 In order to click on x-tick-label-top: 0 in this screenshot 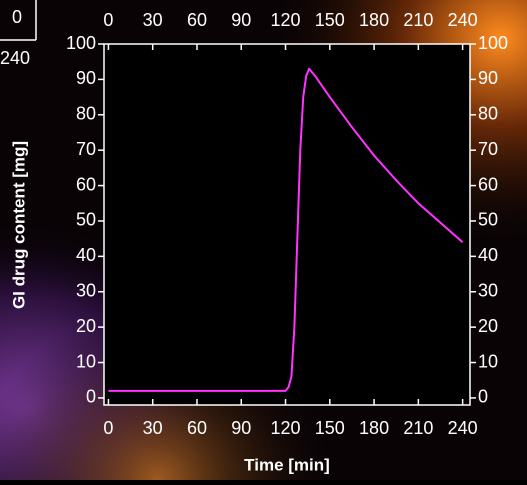, I will do `click(108, 20)`.